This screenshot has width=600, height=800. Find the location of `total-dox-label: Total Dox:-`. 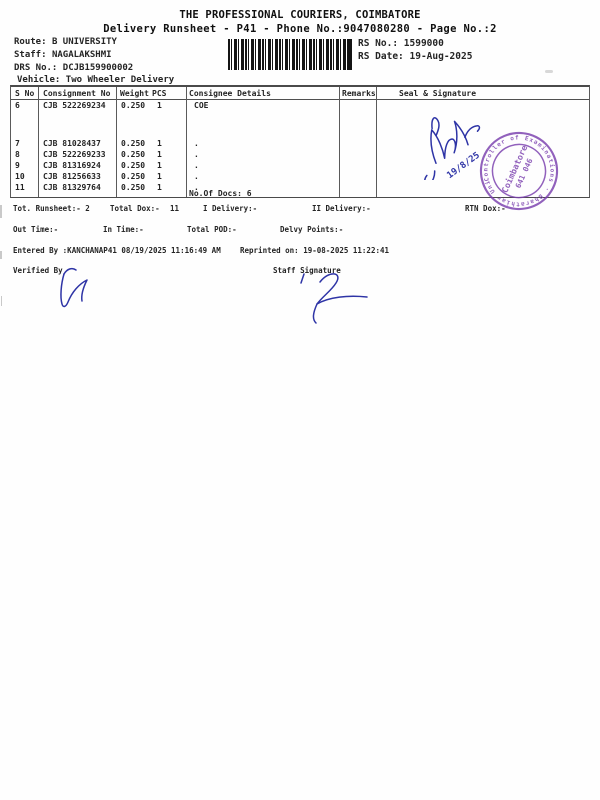

total-dox-label: Total Dox:- is located at coordinates (135, 208).